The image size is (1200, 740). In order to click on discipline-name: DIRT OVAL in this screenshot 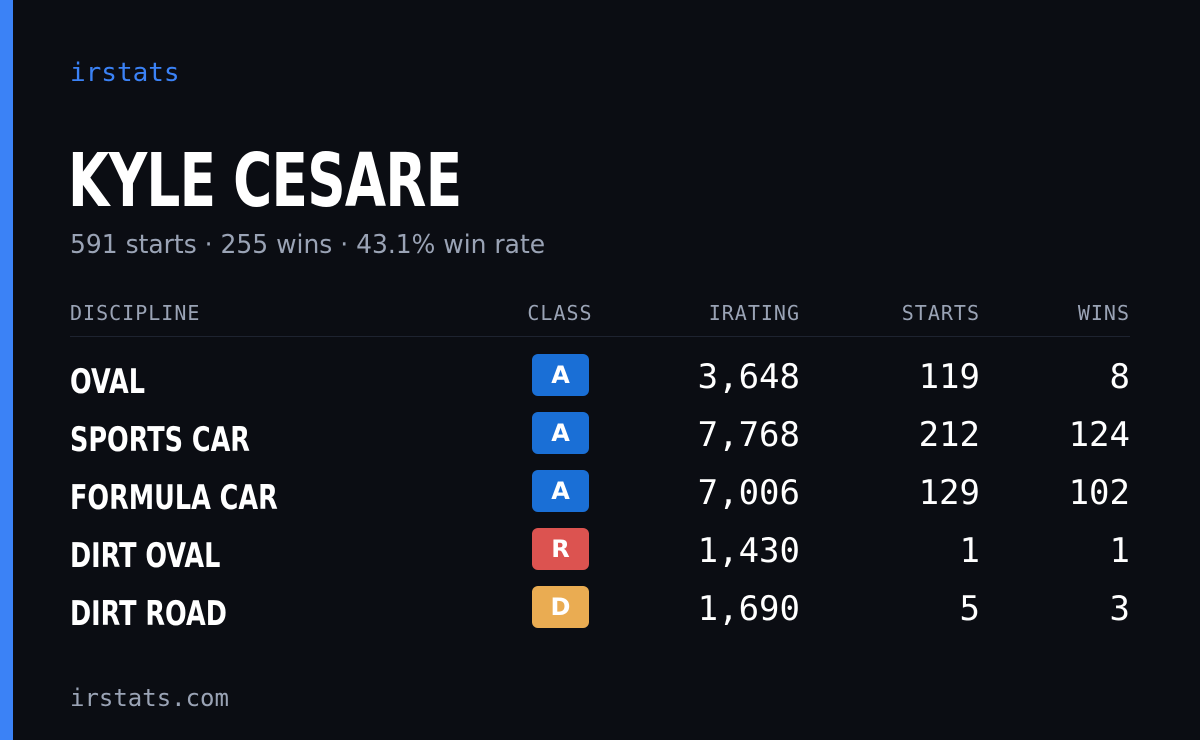, I will do `click(145, 556)`.